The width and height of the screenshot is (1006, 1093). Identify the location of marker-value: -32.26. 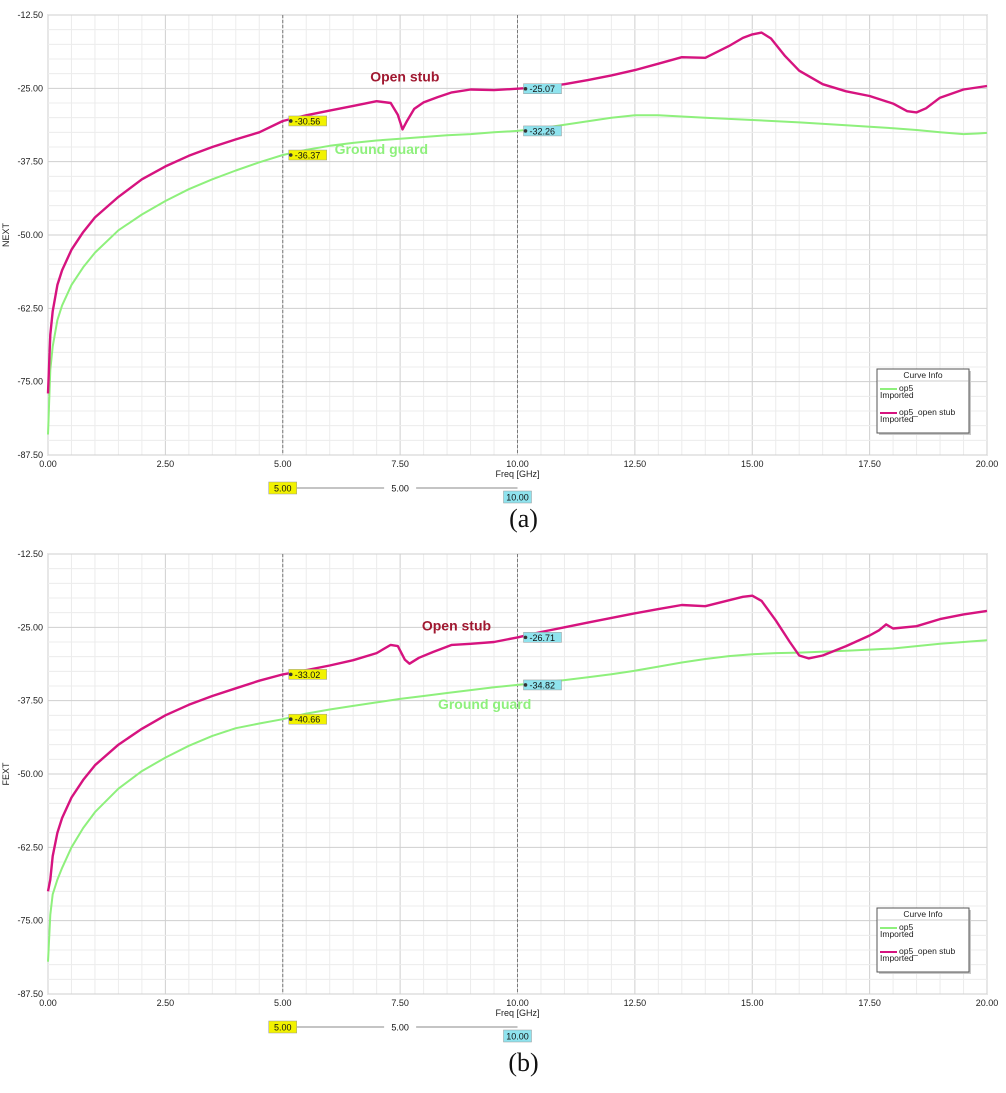
(543, 131).